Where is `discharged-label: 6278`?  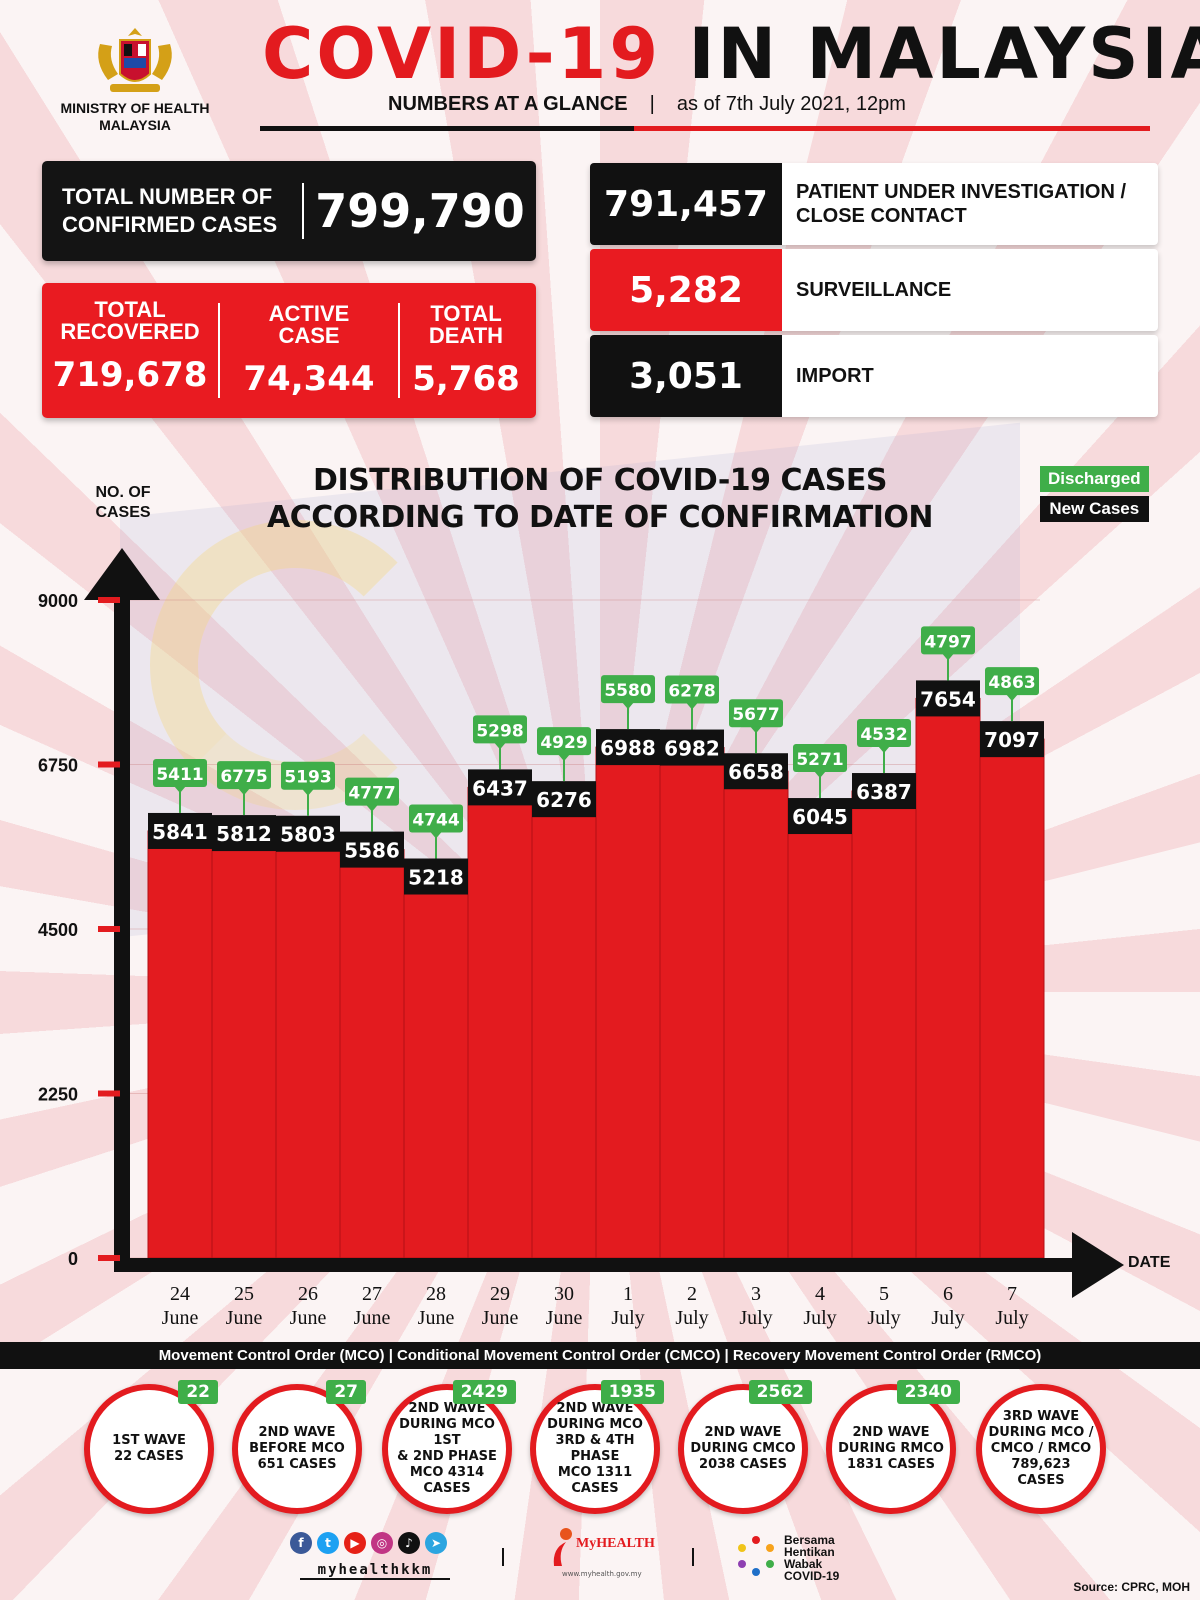 discharged-label: 6278 is located at coordinates (691, 692).